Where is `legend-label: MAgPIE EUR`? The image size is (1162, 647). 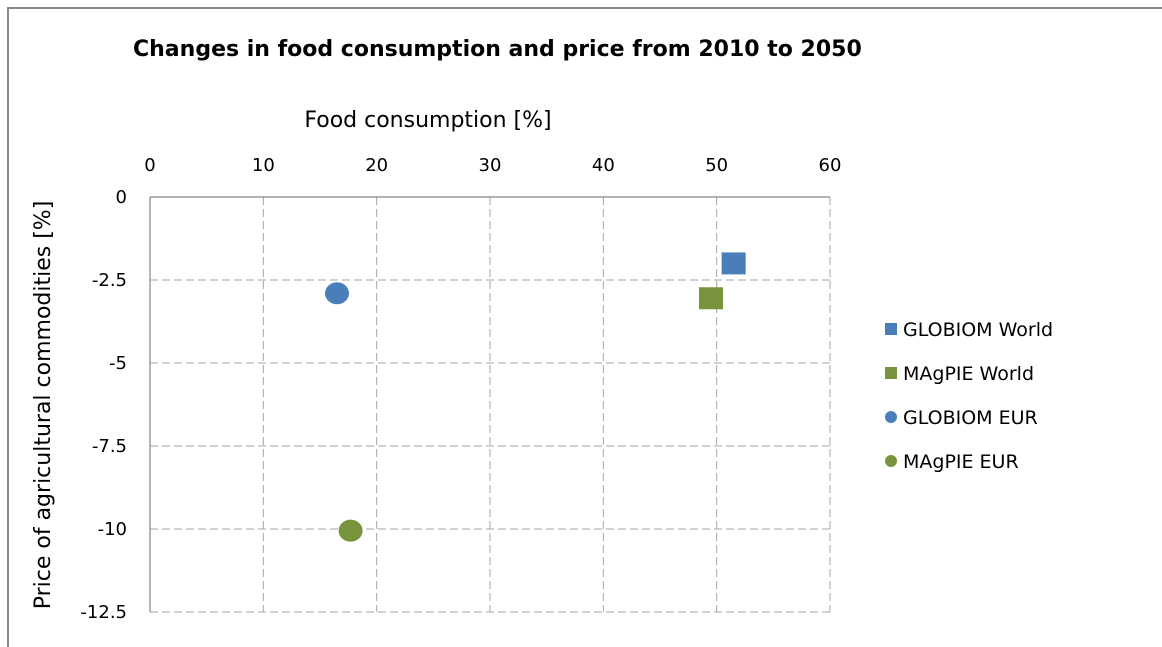
legend-label: MAgPIE EUR is located at coordinates (961, 462).